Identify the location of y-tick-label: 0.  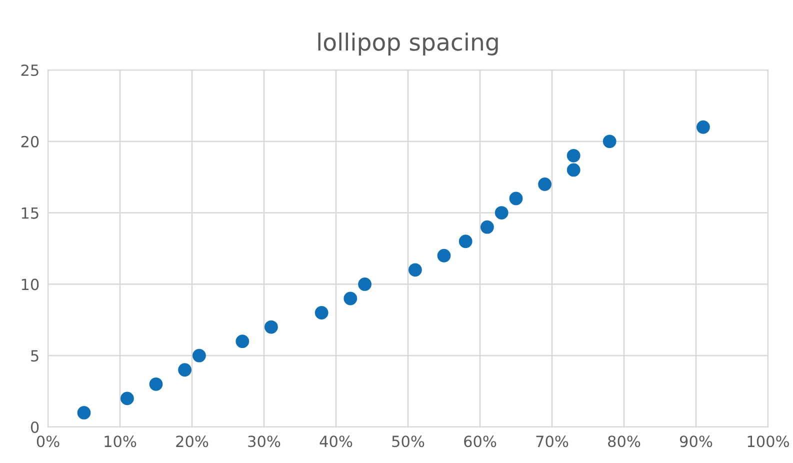
(34, 427).